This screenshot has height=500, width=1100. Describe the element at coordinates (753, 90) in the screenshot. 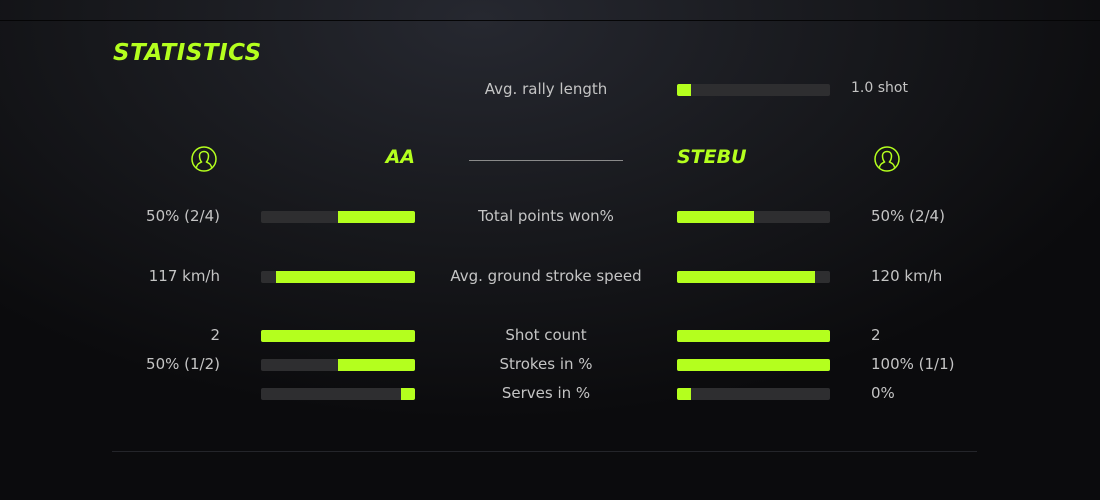

I see `rally-length-bar` at that location.